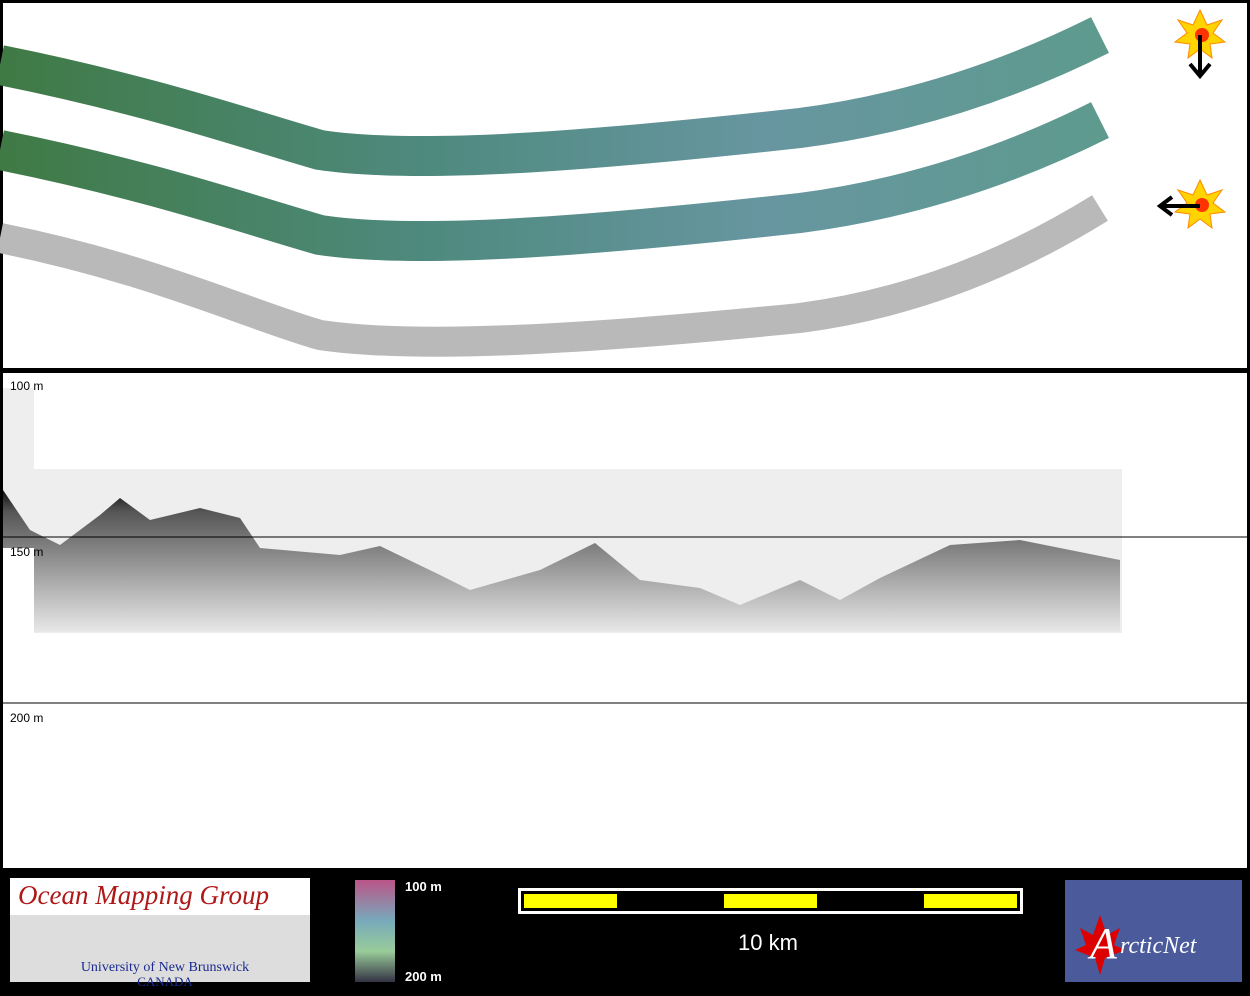 The width and height of the screenshot is (1250, 996). Describe the element at coordinates (160, 948) in the screenshot. I see `logo-image` at that location.